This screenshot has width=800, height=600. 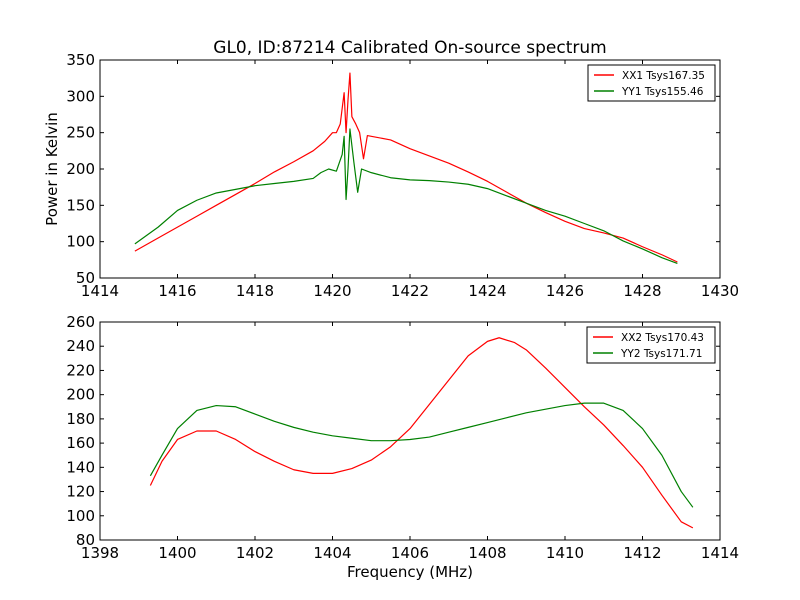 I want to click on y-tick-label: 160, so click(x=80, y=443).